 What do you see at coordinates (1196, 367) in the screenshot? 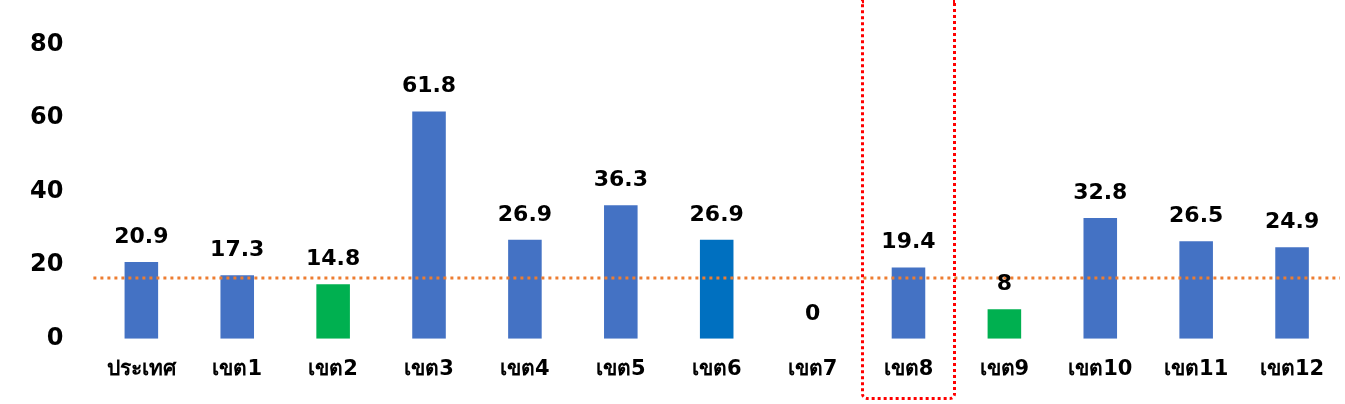
I see `x-tick-label: เขต11` at bounding box center [1196, 367].